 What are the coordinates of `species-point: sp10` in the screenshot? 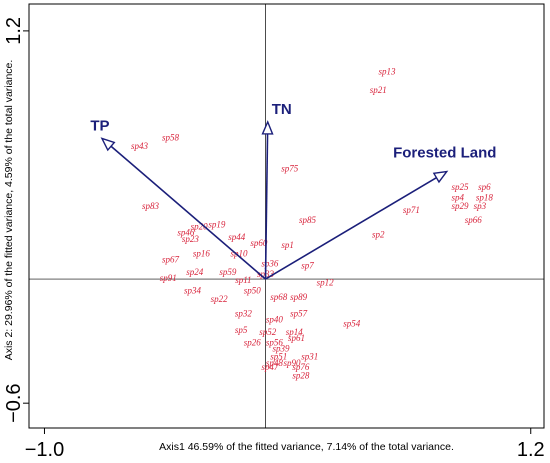 It's located at (239, 253).